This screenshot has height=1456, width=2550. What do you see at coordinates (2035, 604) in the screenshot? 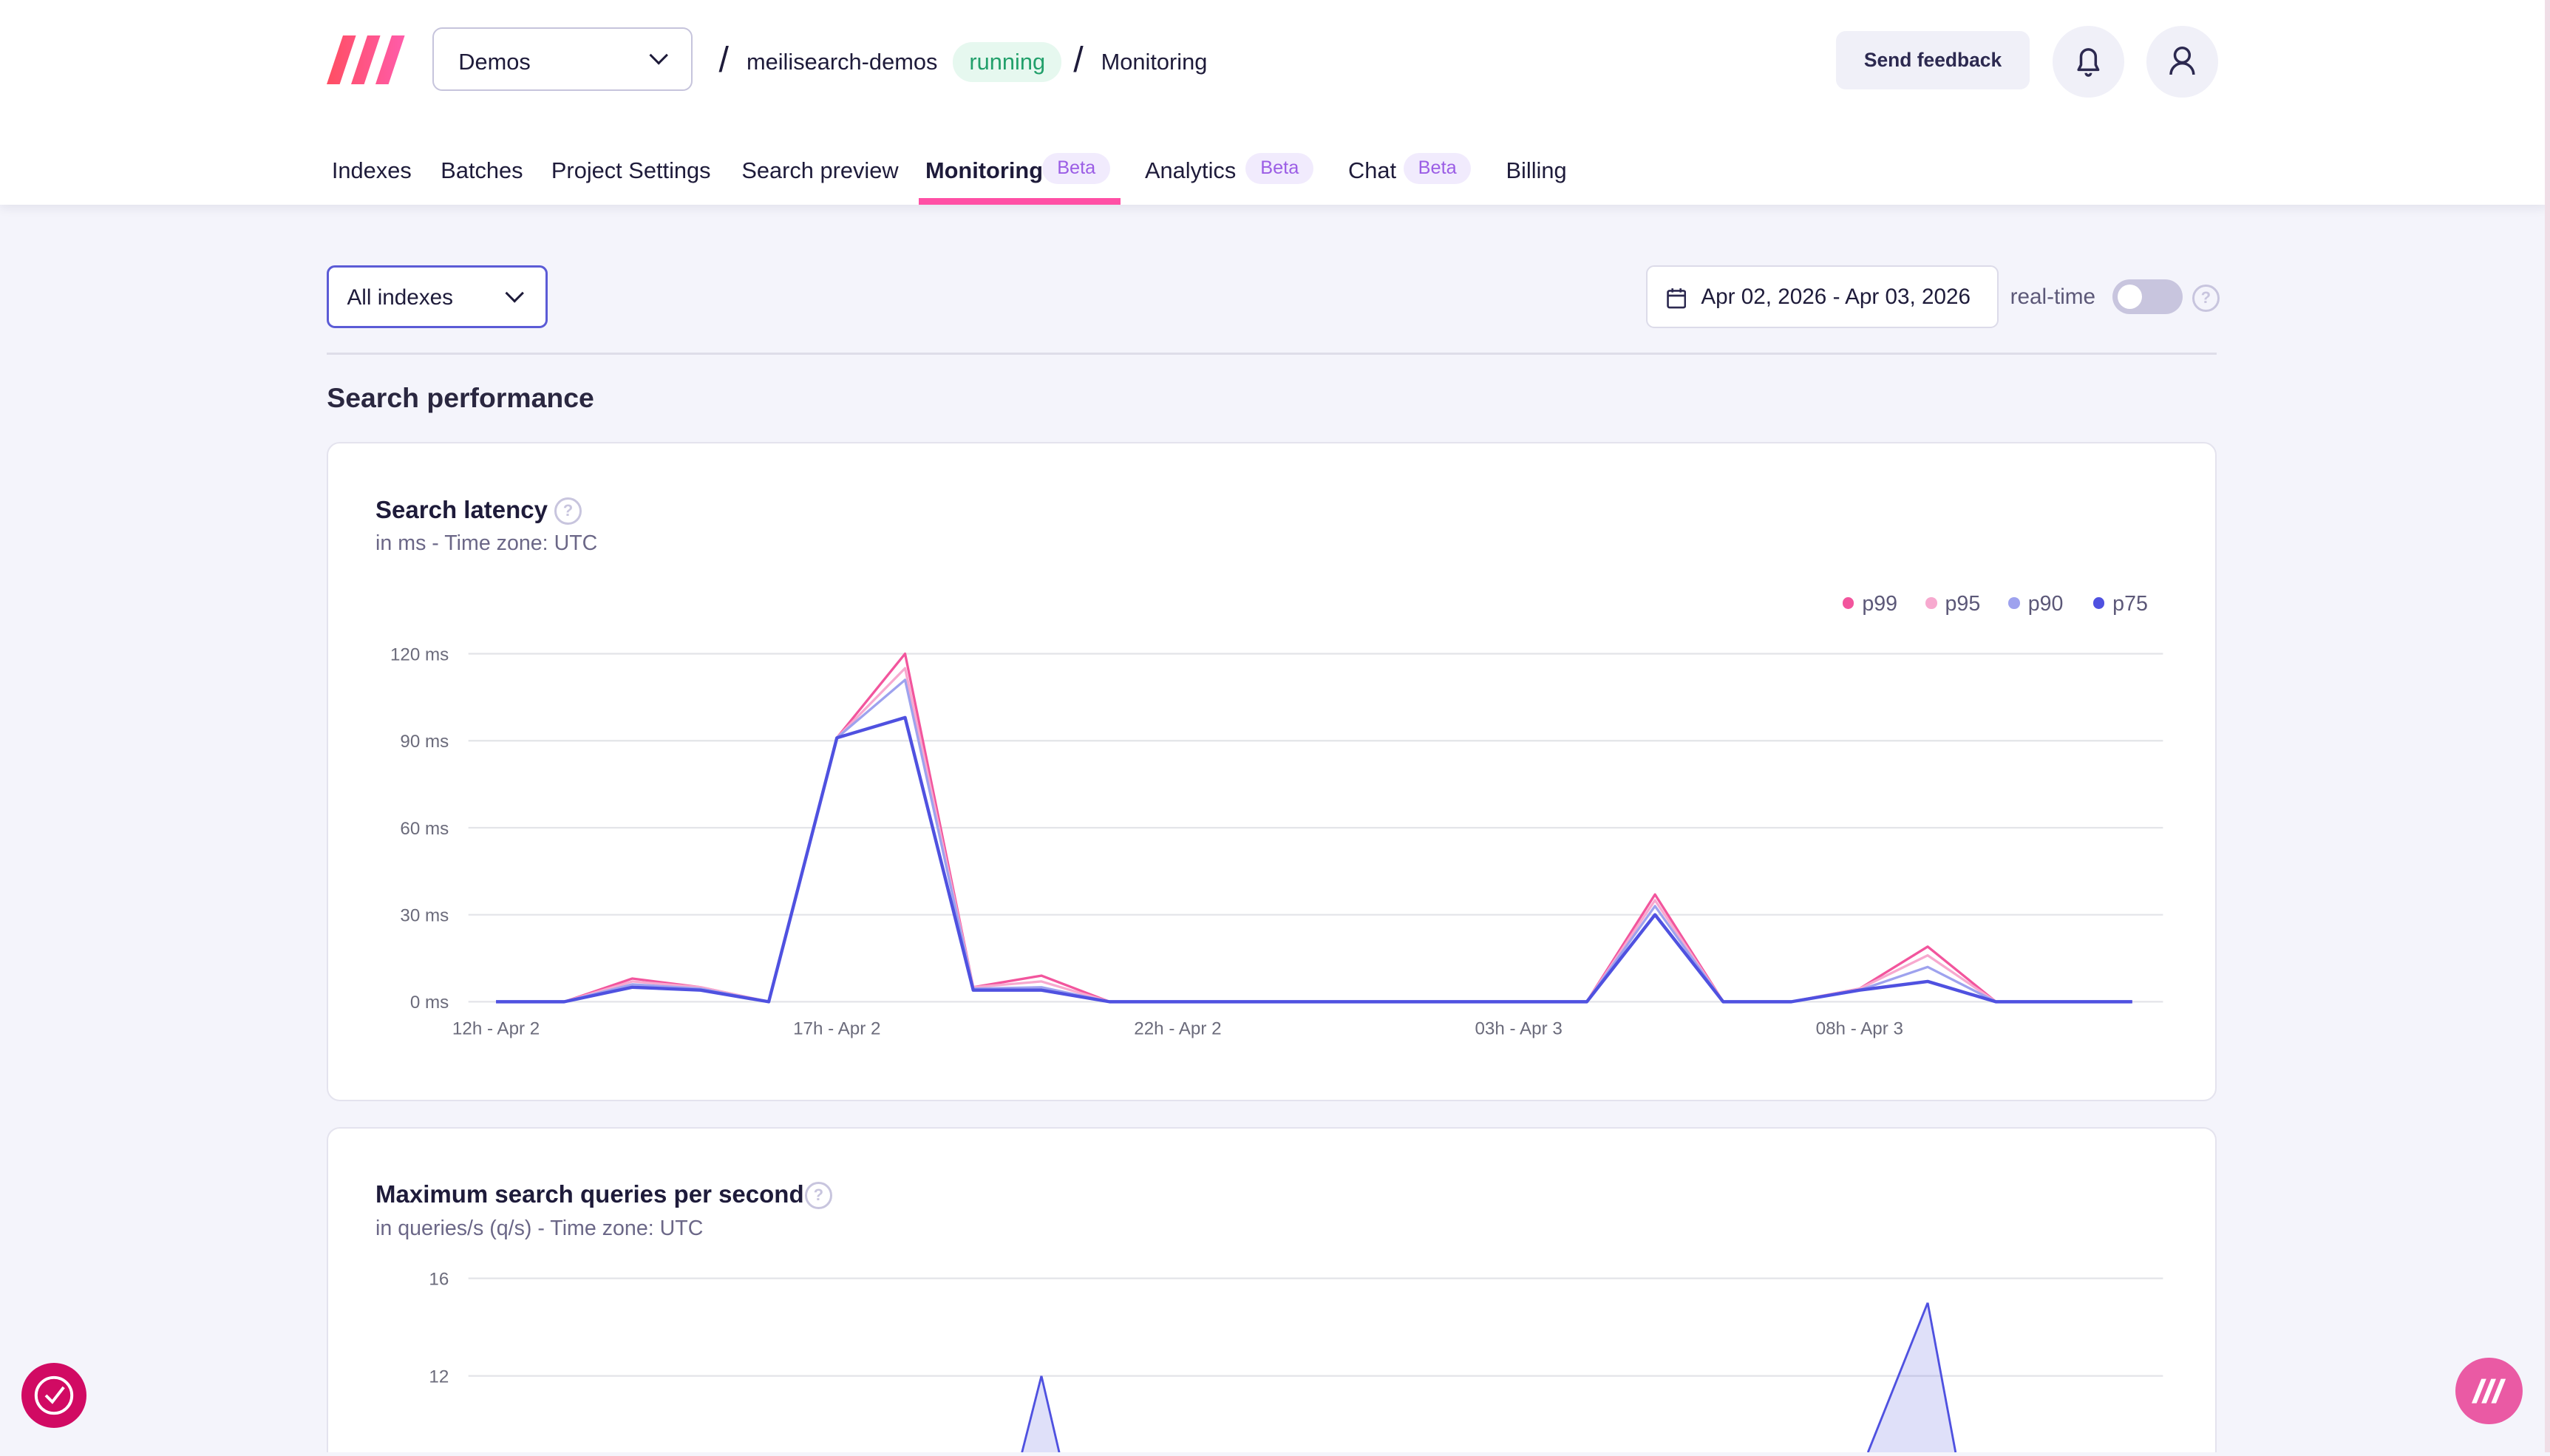
I see `legend-item-p90: p90` at bounding box center [2035, 604].